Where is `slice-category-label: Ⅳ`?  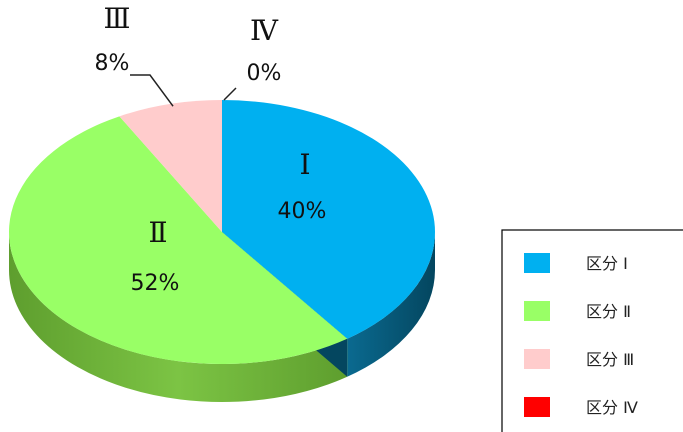
slice-category-label: Ⅳ is located at coordinates (264, 30).